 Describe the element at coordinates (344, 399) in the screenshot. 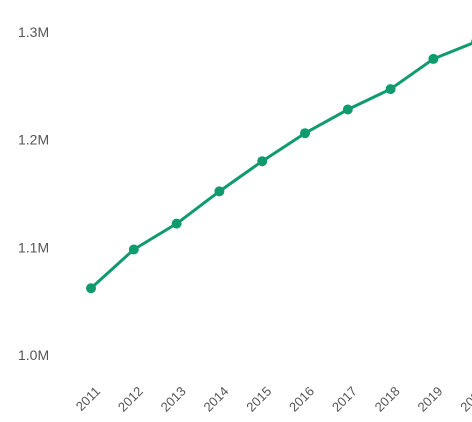

I see `x-tick-label: 2017` at that location.